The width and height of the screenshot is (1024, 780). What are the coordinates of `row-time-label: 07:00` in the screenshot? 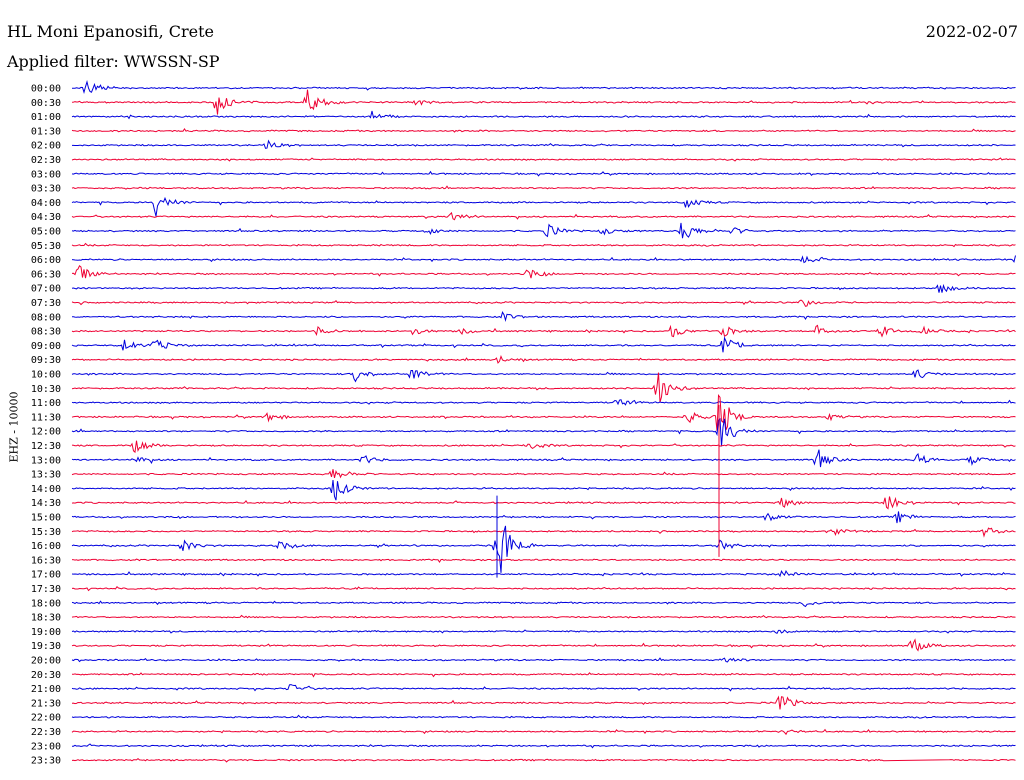 It's located at (46, 289).